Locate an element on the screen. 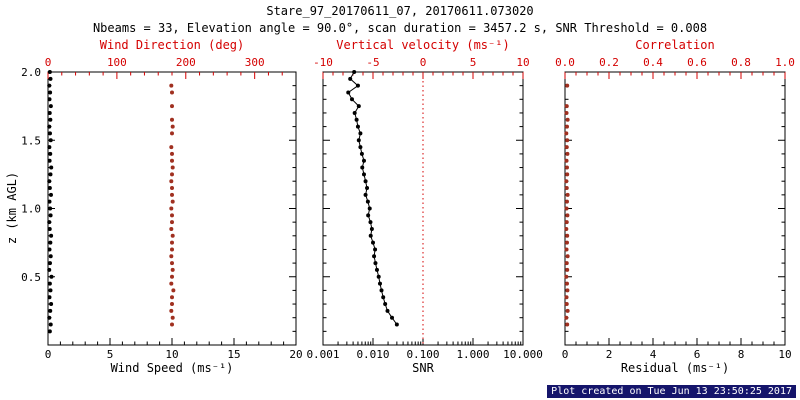 Image resolution: width=800 pixels, height=400 pixels. x-tick-label: 8 is located at coordinates (741, 354).